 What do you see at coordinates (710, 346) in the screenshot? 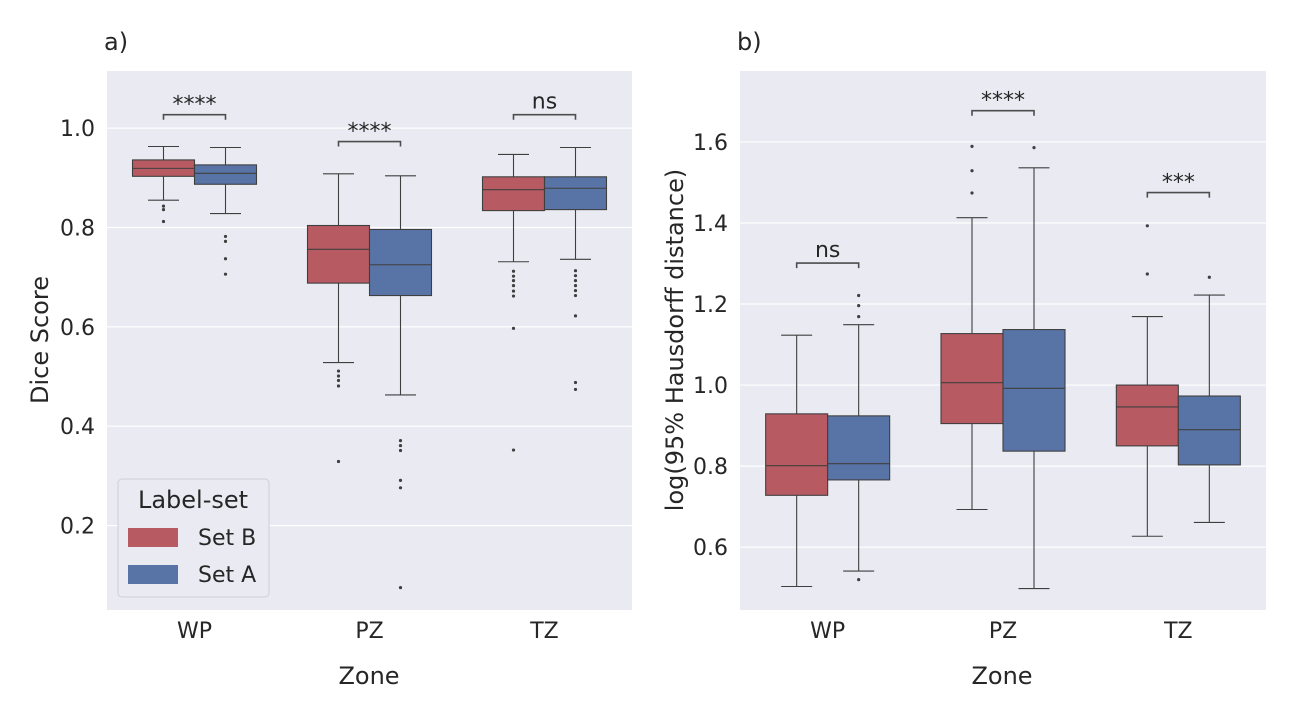
I see `y-tick-labels: 0.6 0.8 1.0 1.2 1.4 1.6` at bounding box center [710, 346].